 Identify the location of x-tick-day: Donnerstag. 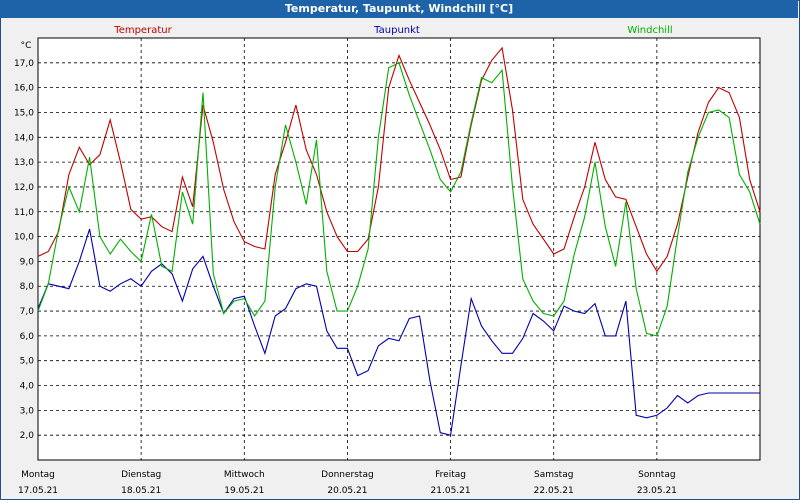
(347, 475).